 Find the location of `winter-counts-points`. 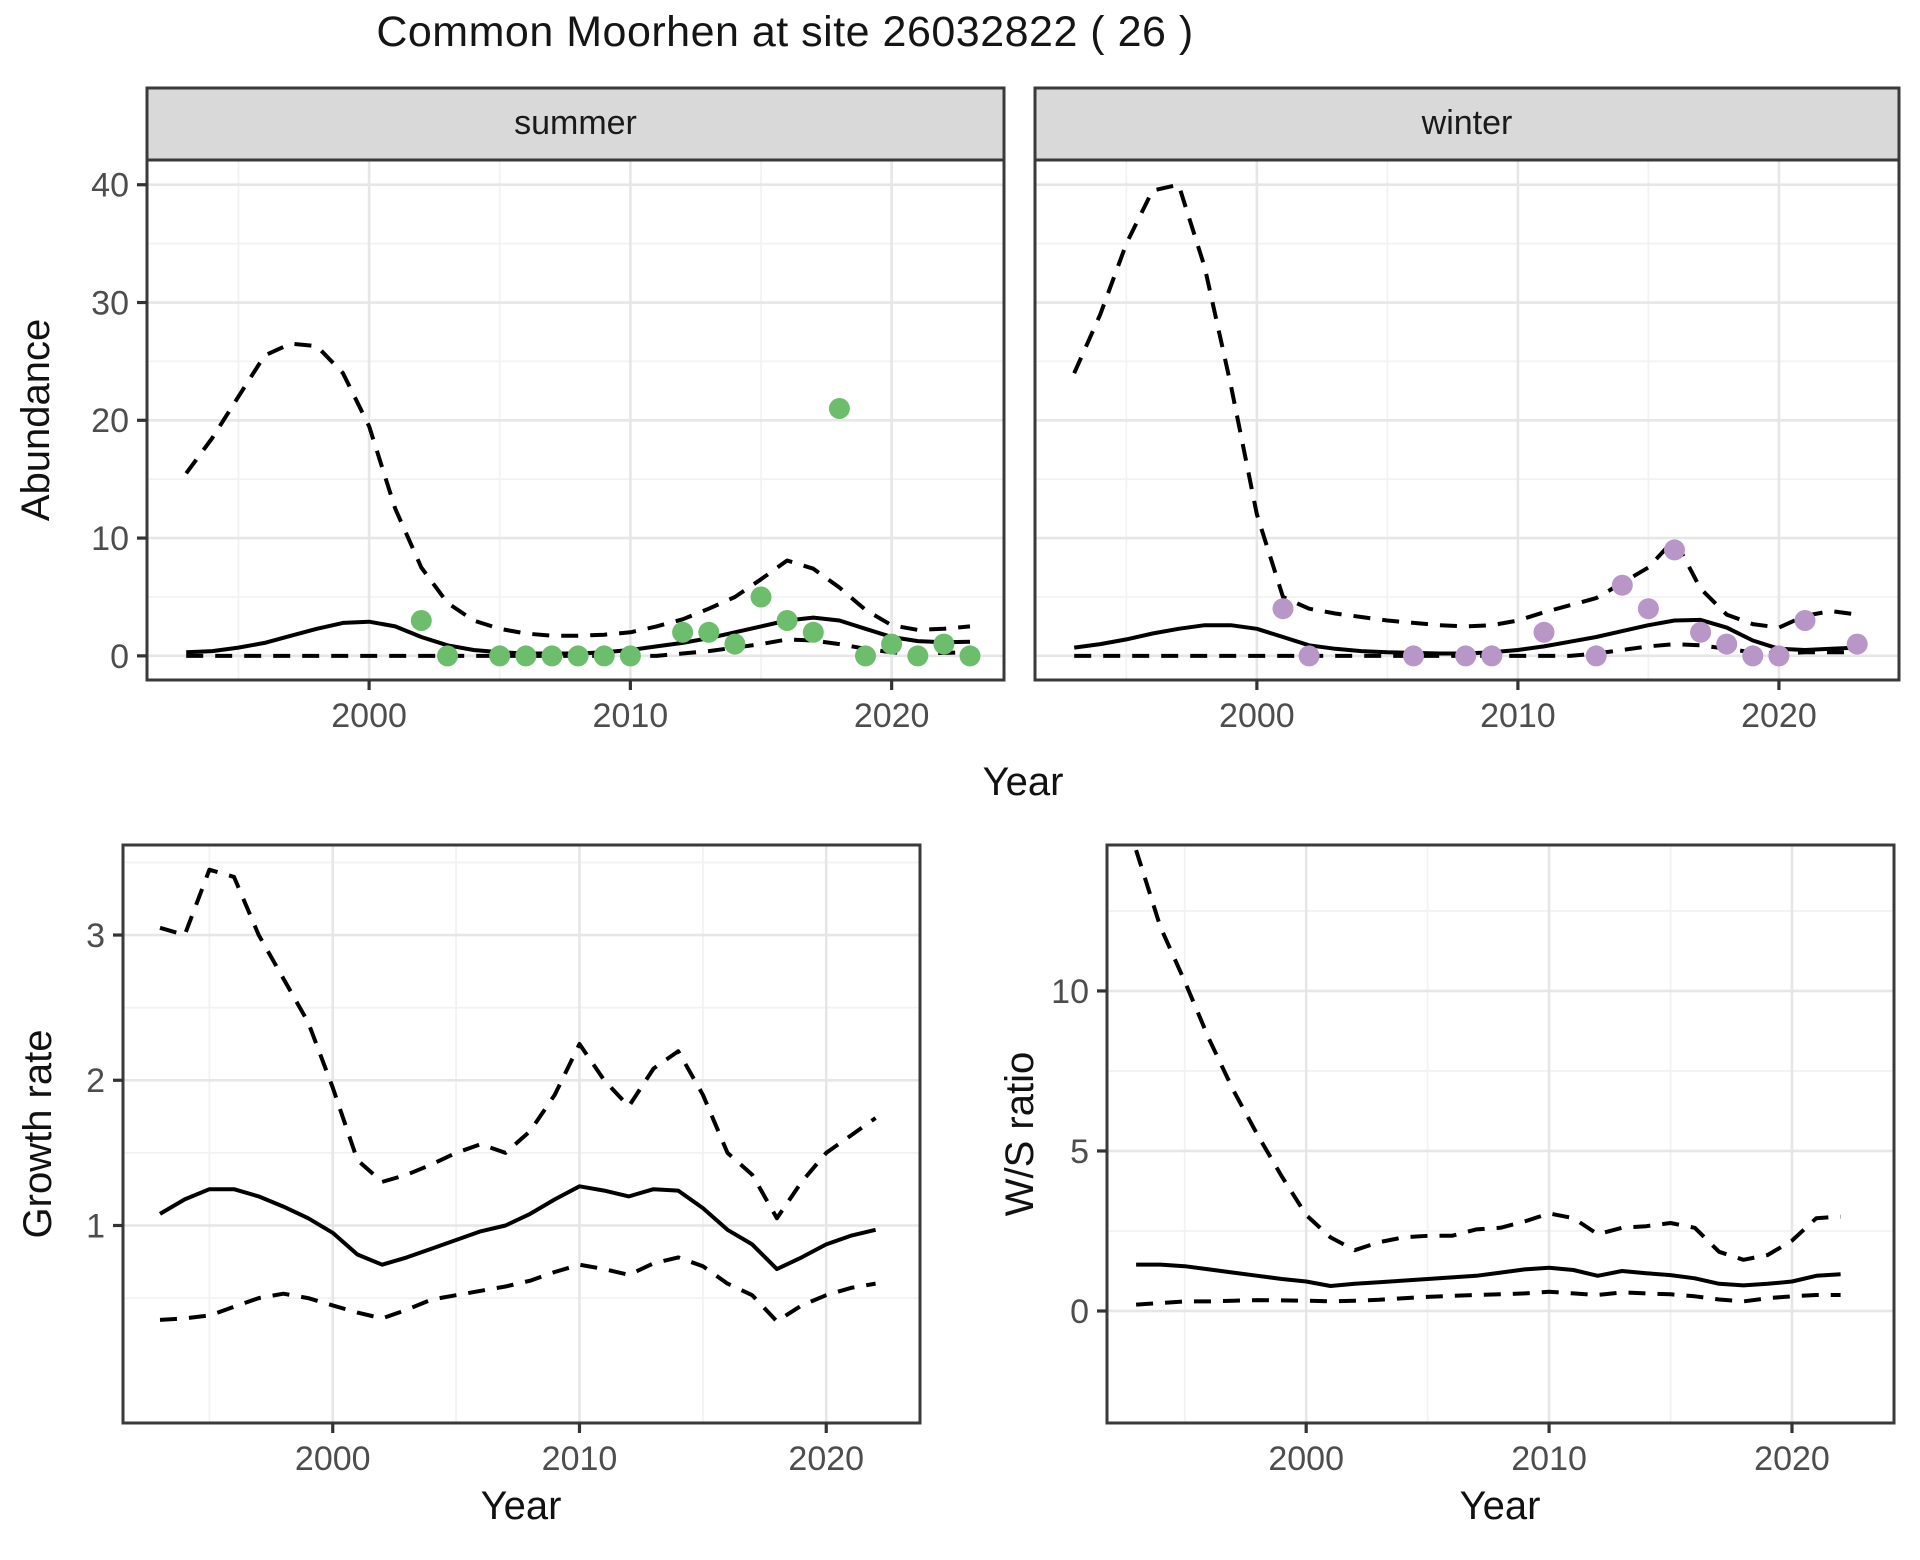

winter-counts-points is located at coordinates (1570, 603).